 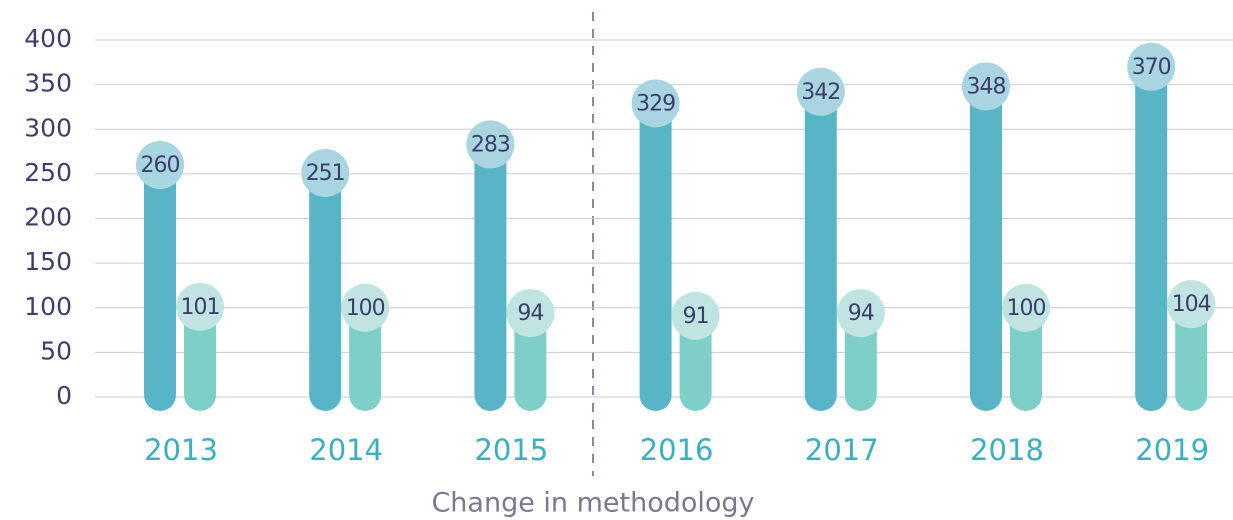 What do you see at coordinates (1172, 450) in the screenshot?
I see `x-tick-label: 2019` at bounding box center [1172, 450].